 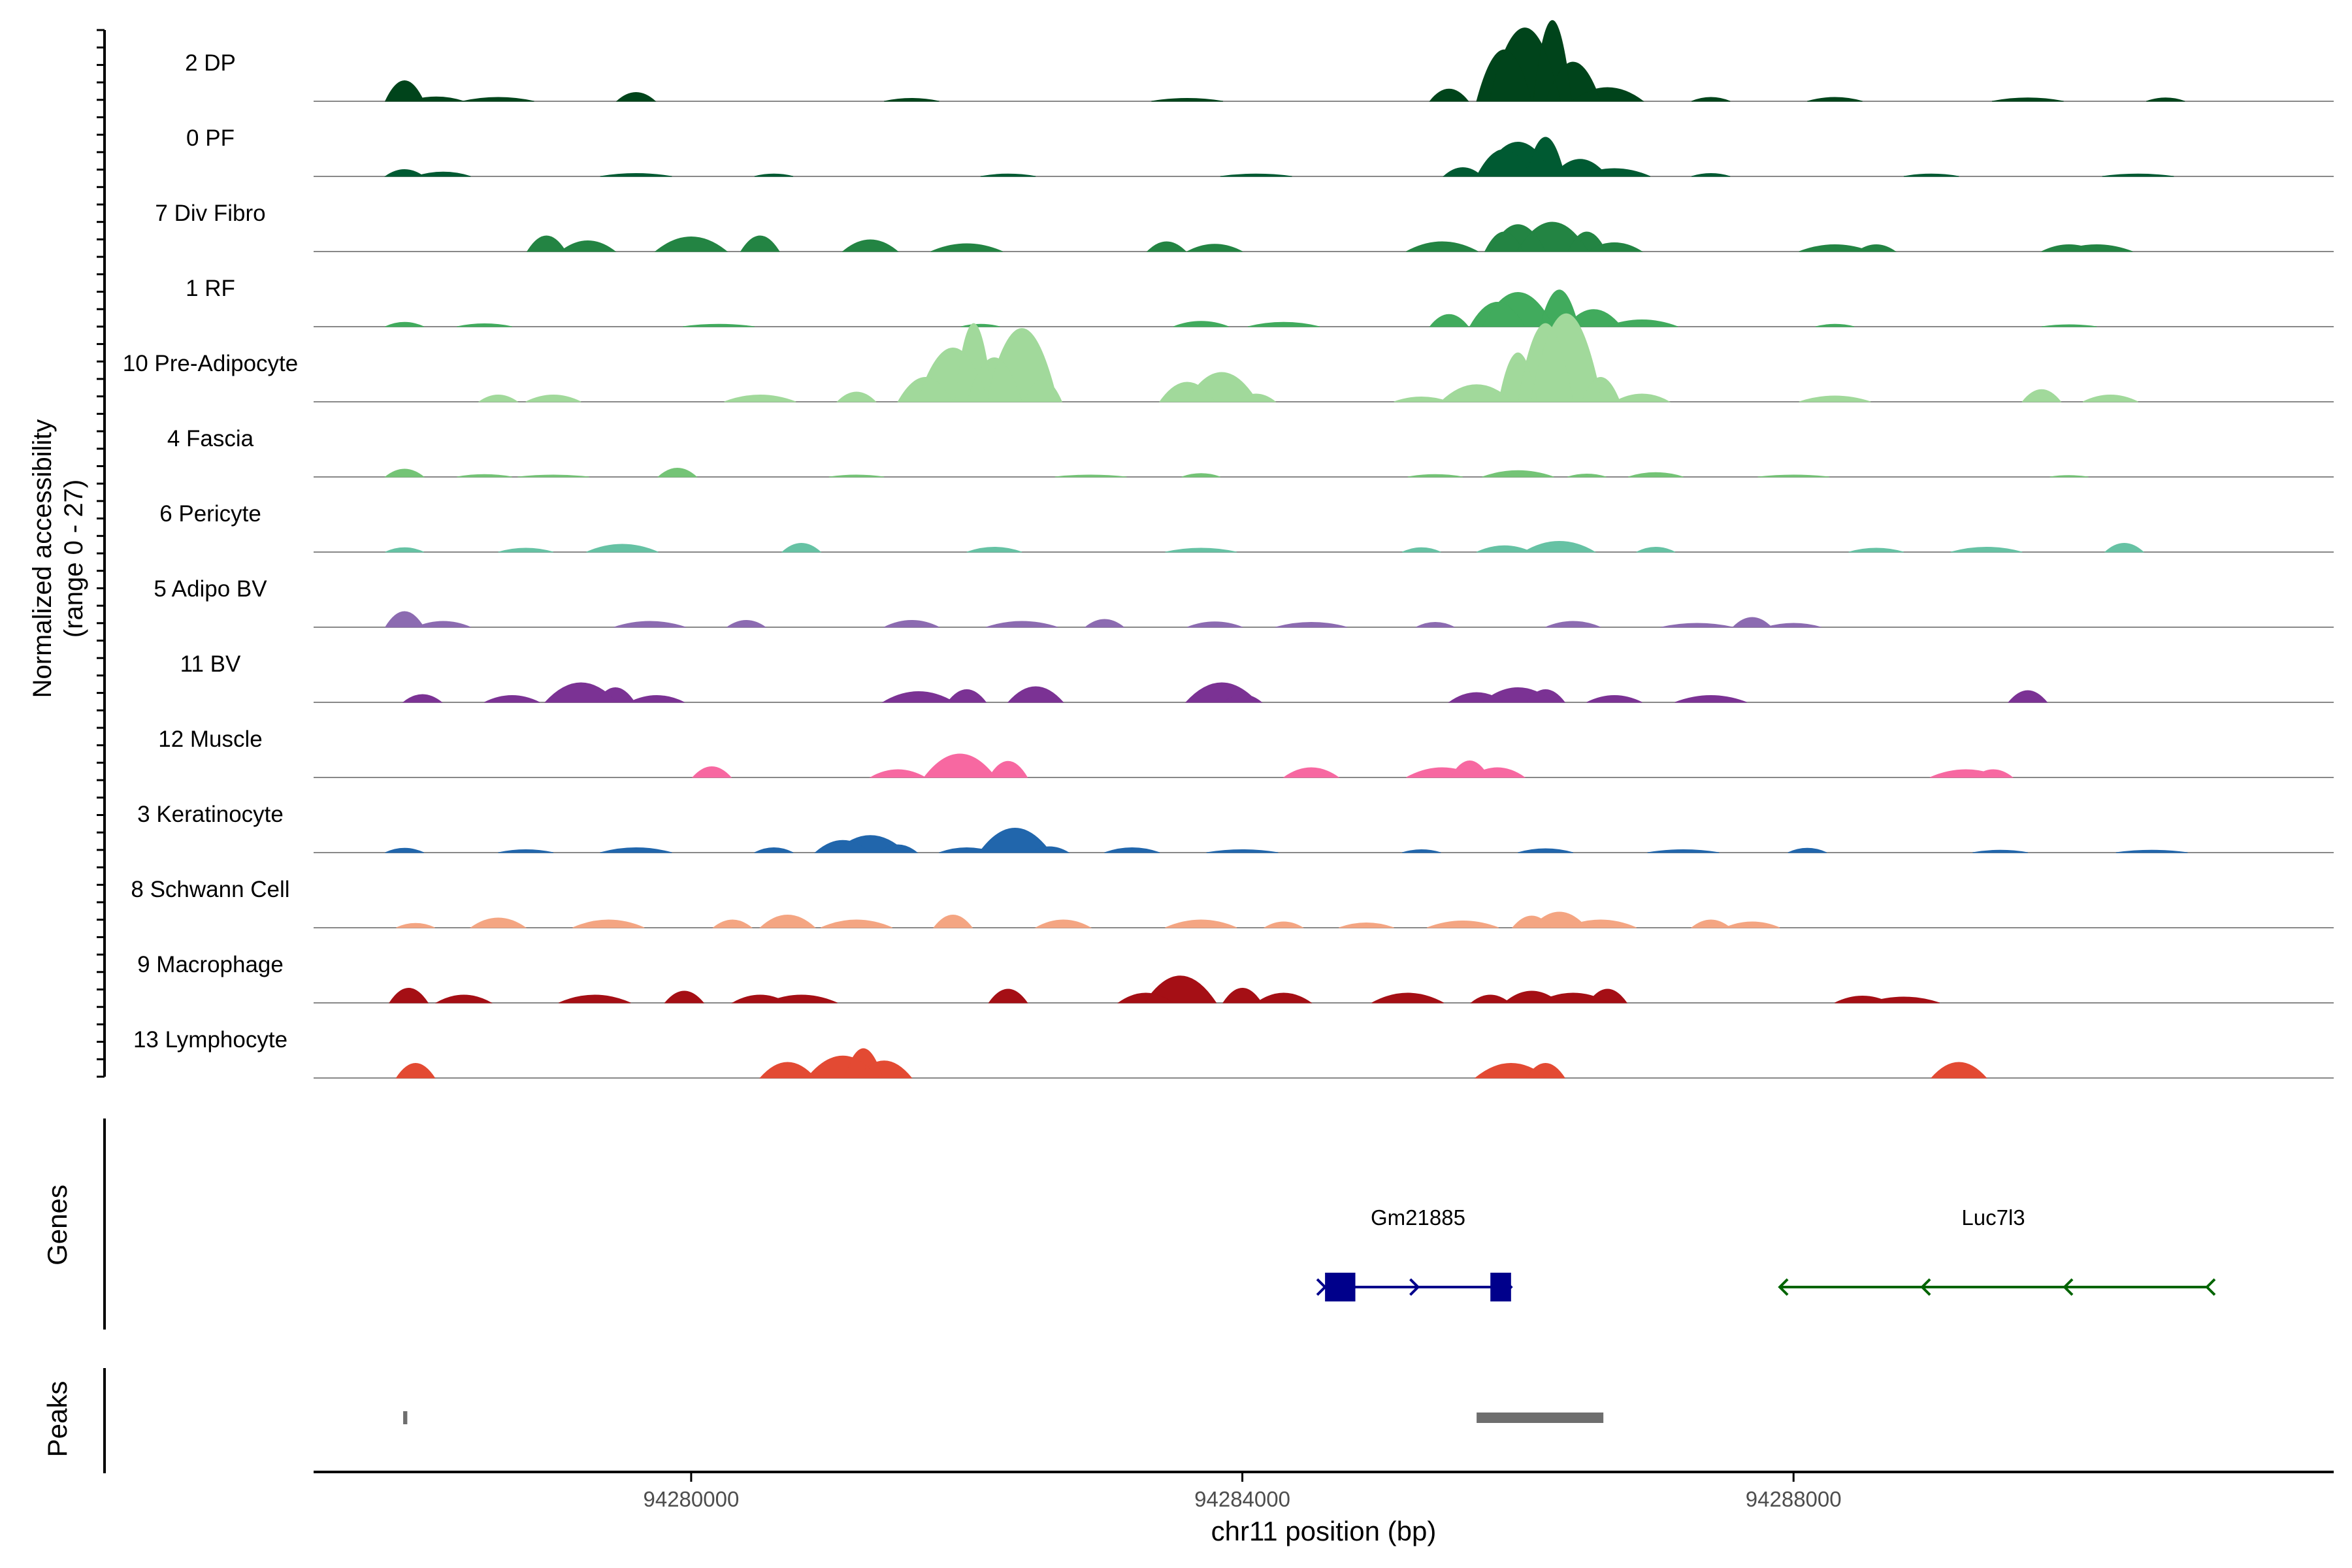 What do you see at coordinates (1242, 1499) in the screenshot?
I see `x-axis-tick-label: 94284000` at bounding box center [1242, 1499].